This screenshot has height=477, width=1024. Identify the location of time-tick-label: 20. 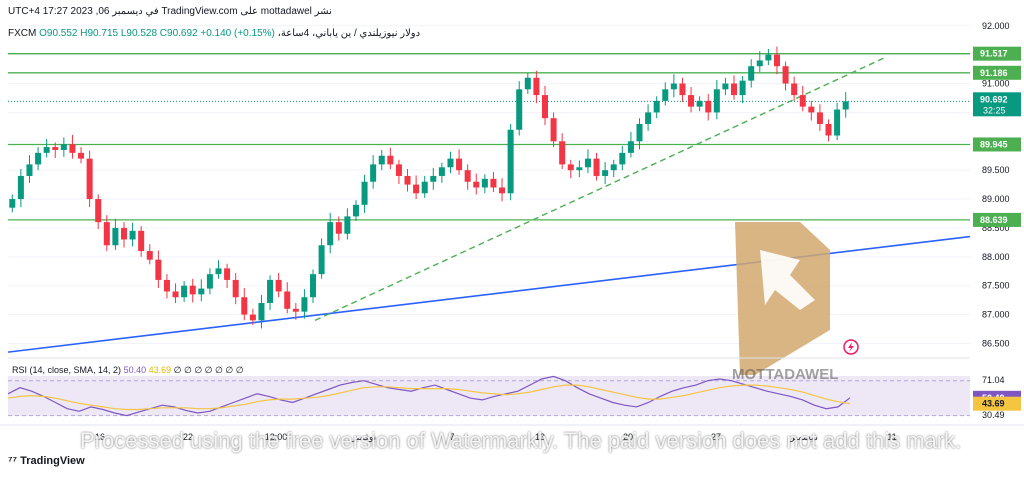
(628, 437).